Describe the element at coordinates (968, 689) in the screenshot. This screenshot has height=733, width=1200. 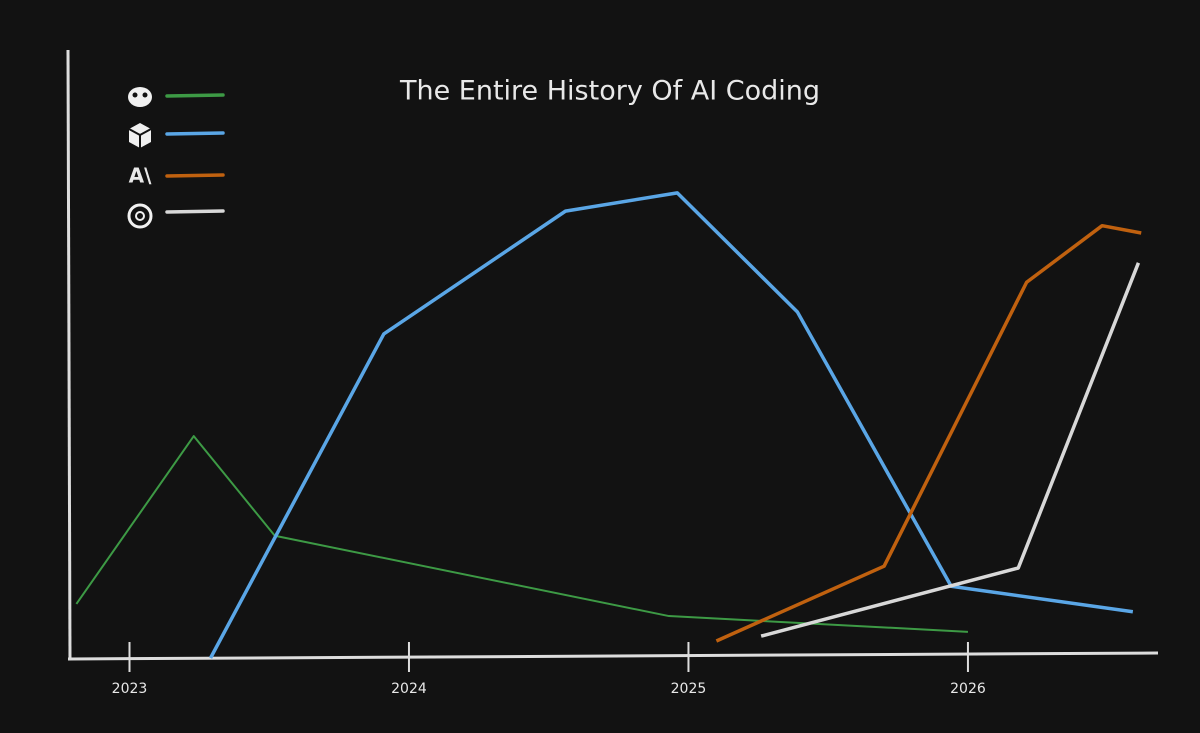
I see `x-tick-label: 2026` at that location.